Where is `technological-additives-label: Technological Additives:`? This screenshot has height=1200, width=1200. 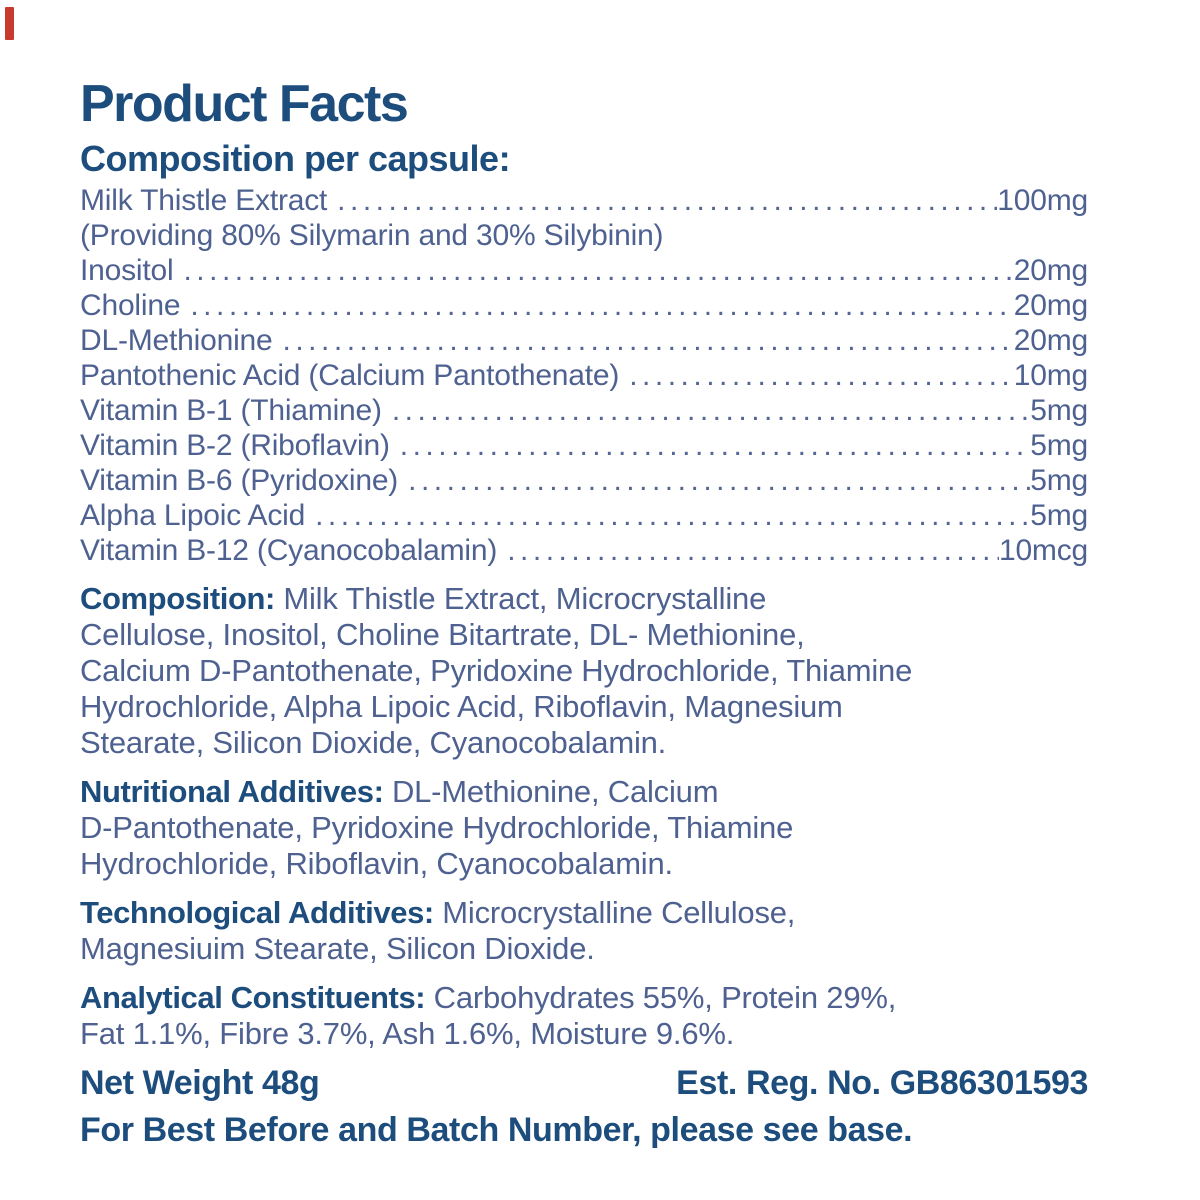
technological-additives-label: Technological Additives: is located at coordinates (257, 913).